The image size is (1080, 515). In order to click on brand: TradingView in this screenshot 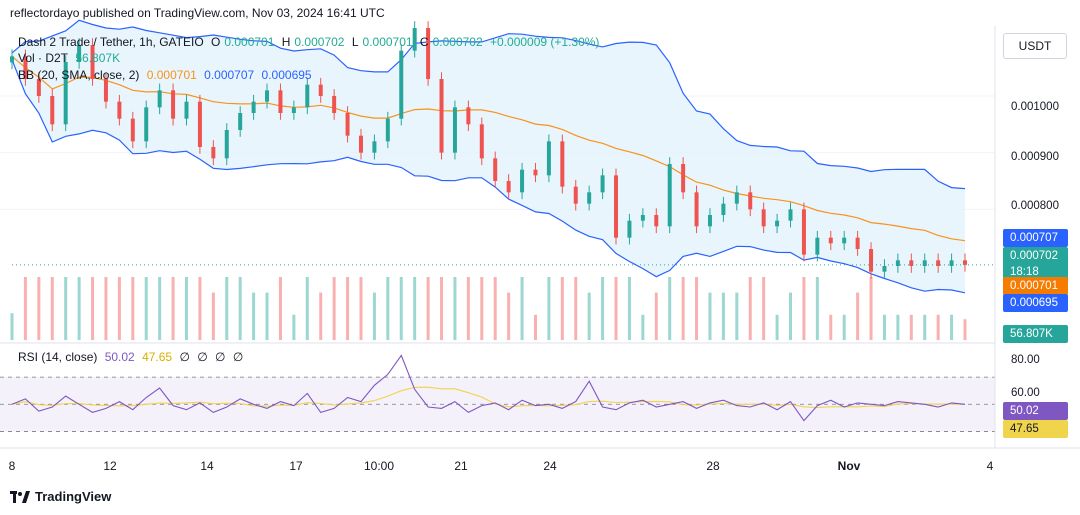, I will do `click(60, 496)`.